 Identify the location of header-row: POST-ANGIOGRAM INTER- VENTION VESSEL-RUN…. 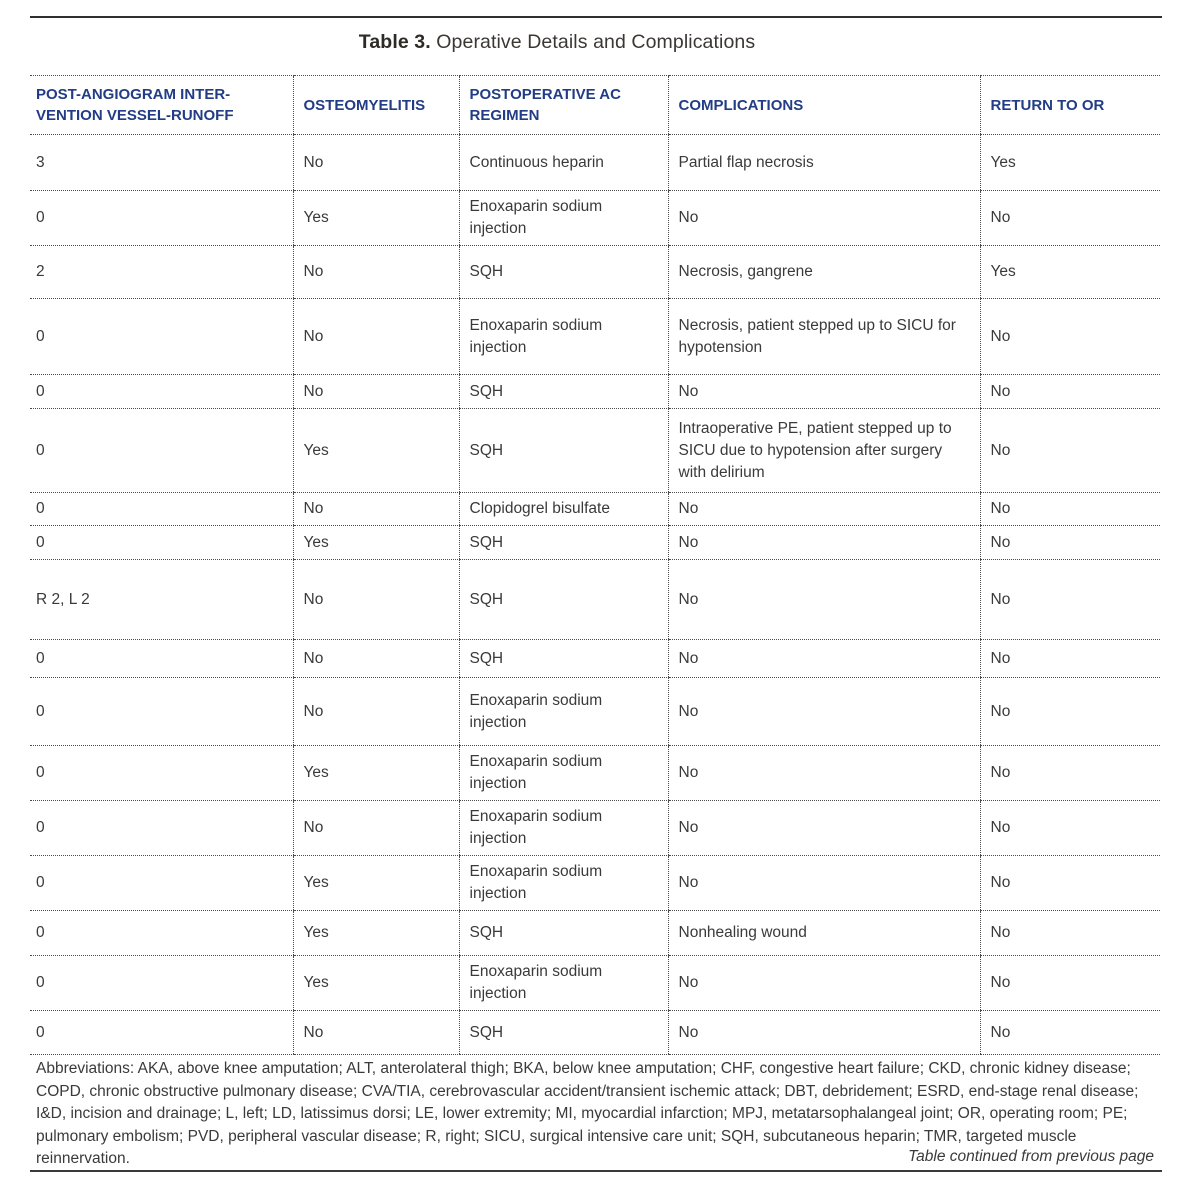
(595, 105).